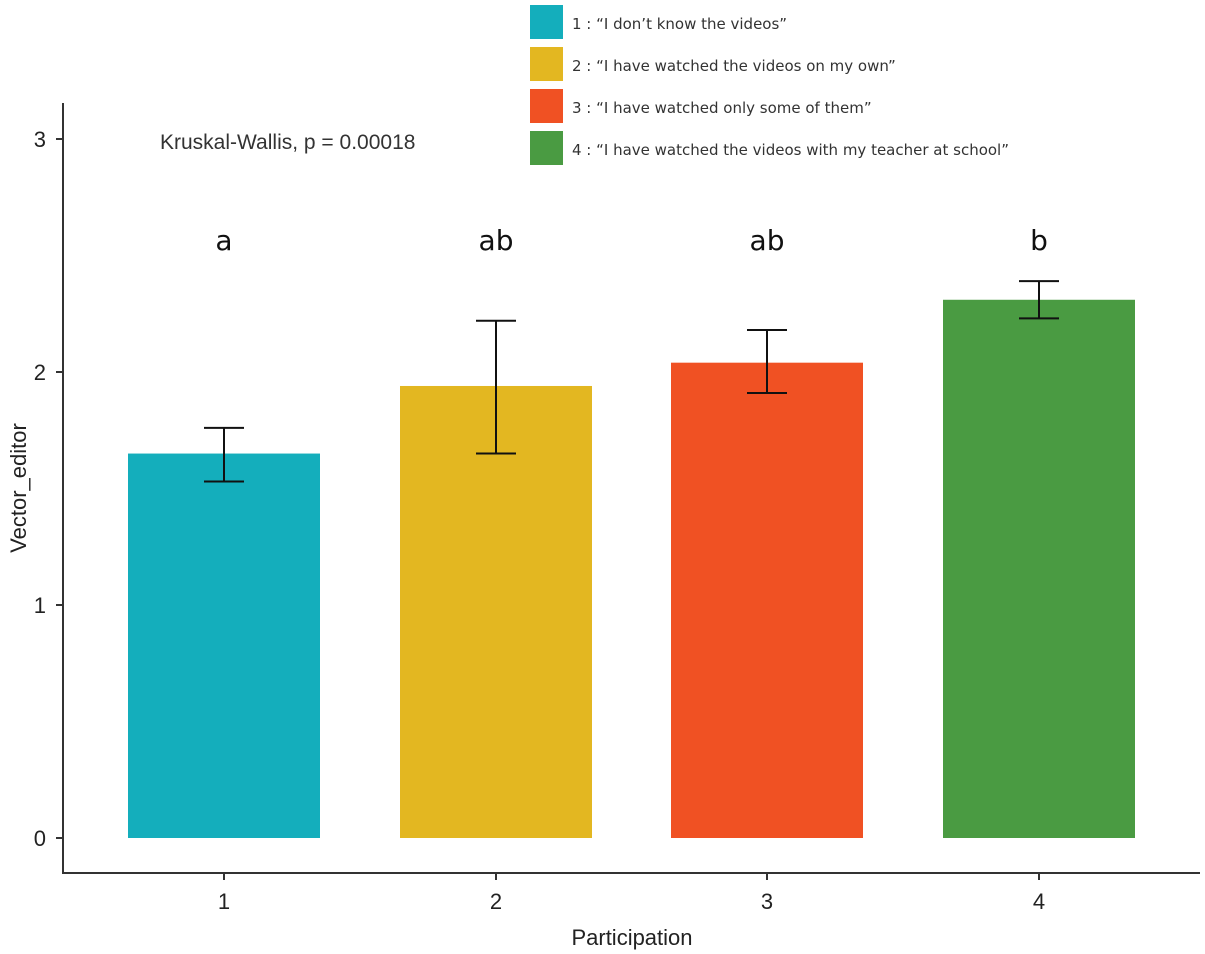  I want to click on legend-item-3: 3 : “I have watched only some of them”, so click(701, 106).